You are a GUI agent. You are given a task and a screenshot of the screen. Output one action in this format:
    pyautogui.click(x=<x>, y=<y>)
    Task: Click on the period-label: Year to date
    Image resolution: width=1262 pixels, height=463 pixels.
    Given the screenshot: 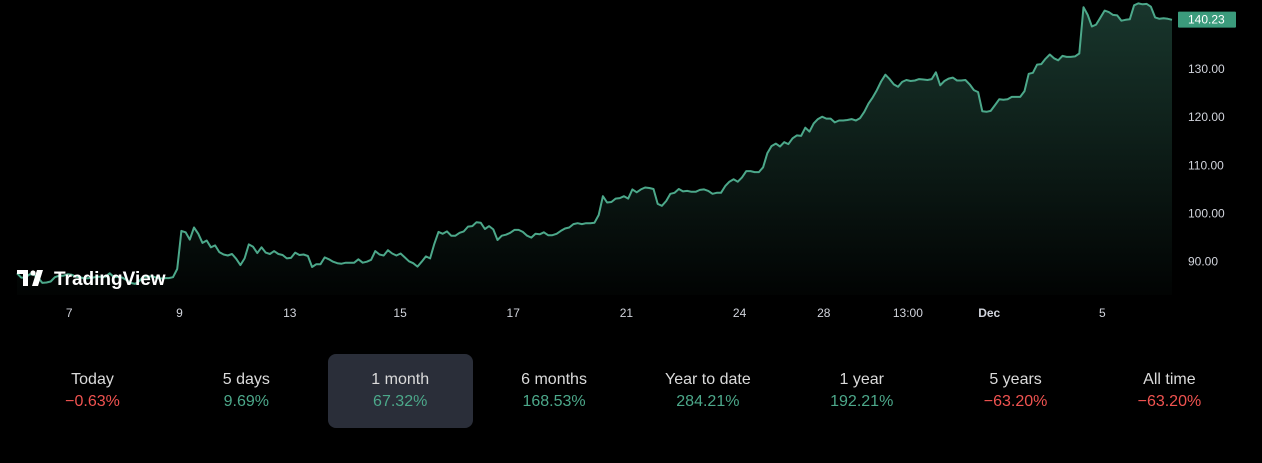 What is the action you would take?
    pyautogui.click(x=708, y=379)
    